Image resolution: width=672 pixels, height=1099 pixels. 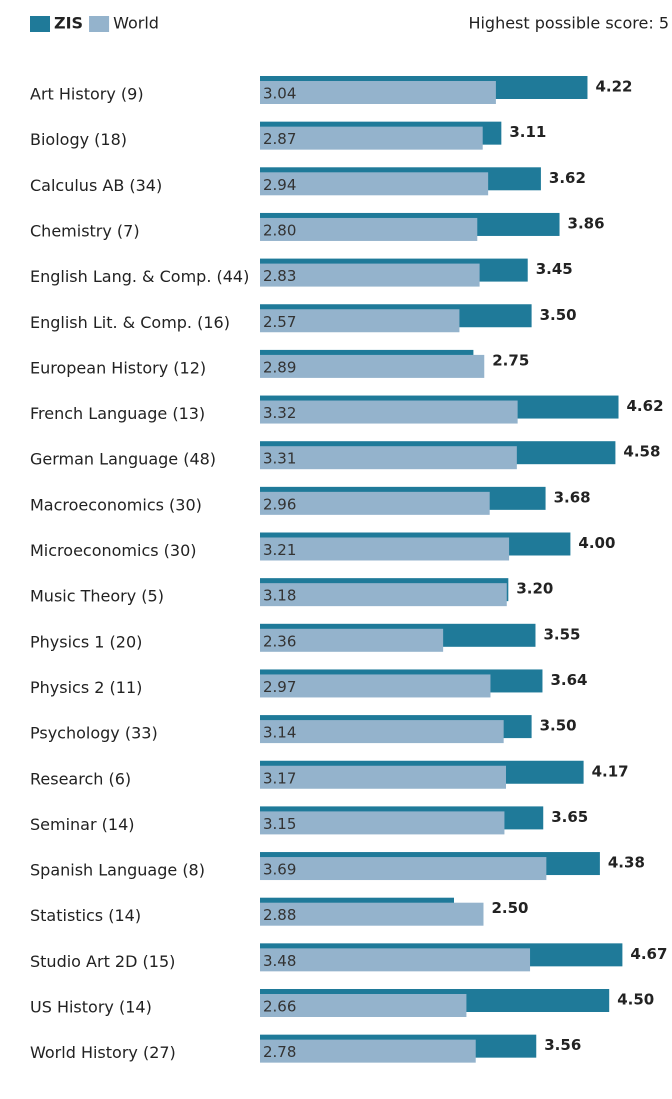 I want to click on value-label: 3.04, so click(x=279, y=94).